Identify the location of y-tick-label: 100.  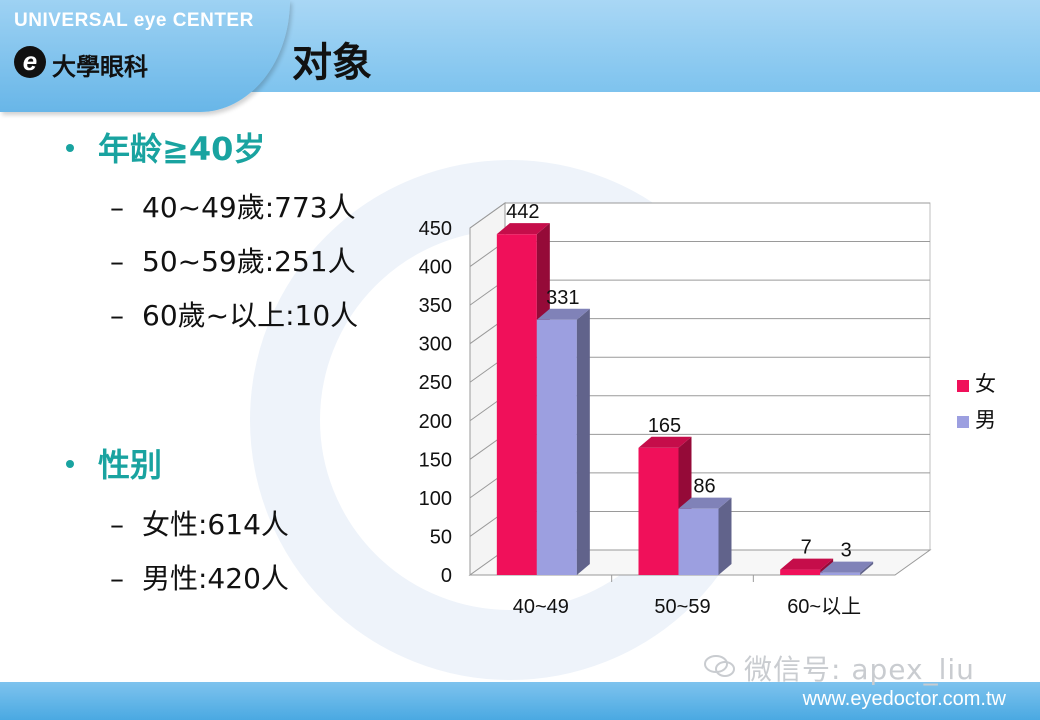
(435, 499).